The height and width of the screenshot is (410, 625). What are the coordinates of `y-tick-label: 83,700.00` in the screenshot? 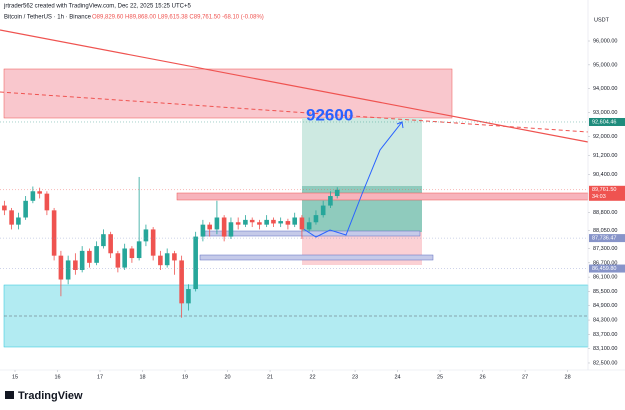 It's located at (605, 335).